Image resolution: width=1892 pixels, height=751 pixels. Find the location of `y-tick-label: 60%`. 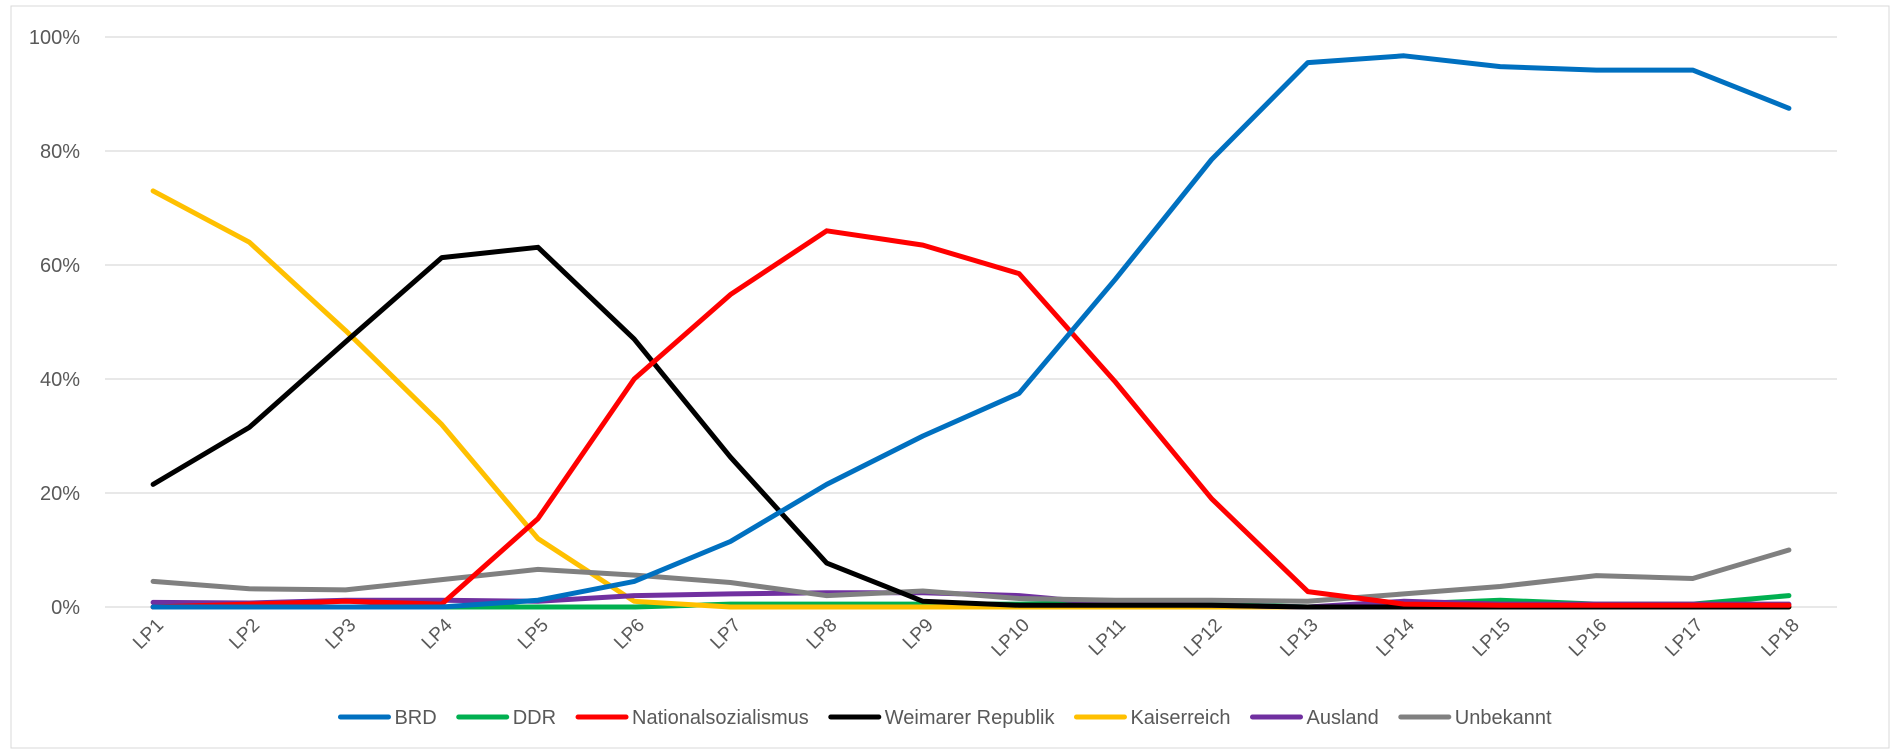

y-tick-label: 60% is located at coordinates (60, 266).